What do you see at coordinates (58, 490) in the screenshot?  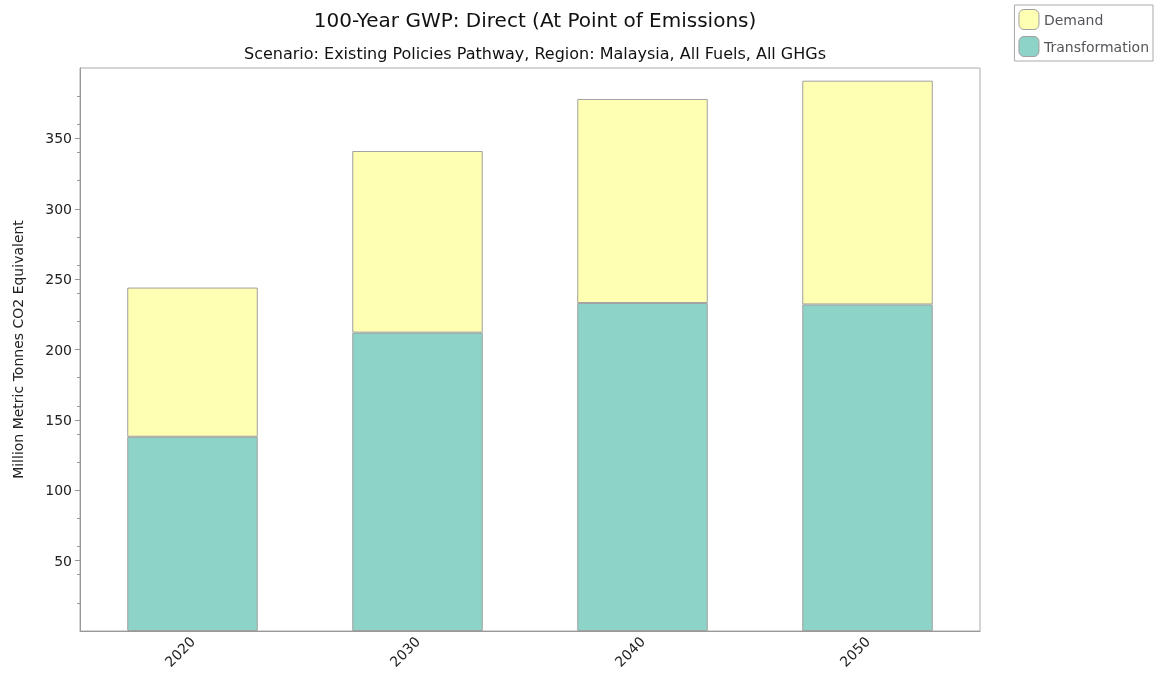 I see `y-tick-label: 100` at bounding box center [58, 490].